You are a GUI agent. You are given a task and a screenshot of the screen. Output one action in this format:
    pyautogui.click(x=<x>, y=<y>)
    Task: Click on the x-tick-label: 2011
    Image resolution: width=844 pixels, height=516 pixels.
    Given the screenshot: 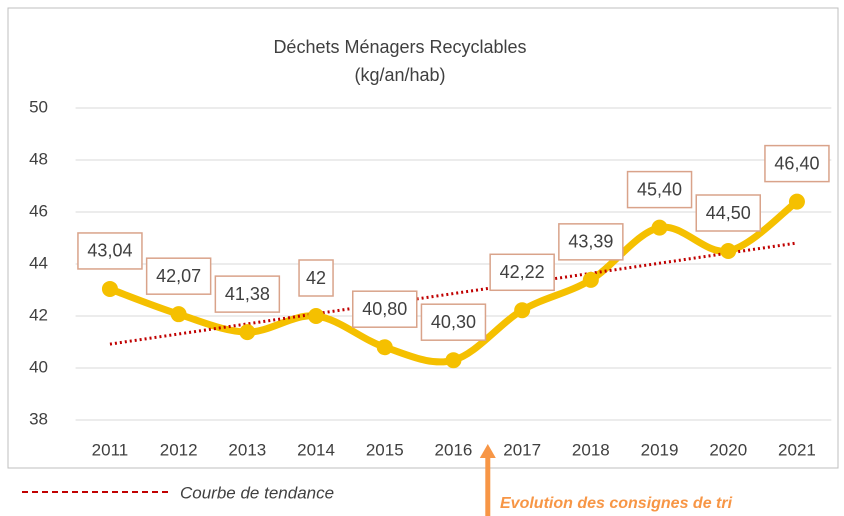 What is the action you would take?
    pyautogui.click(x=110, y=449)
    